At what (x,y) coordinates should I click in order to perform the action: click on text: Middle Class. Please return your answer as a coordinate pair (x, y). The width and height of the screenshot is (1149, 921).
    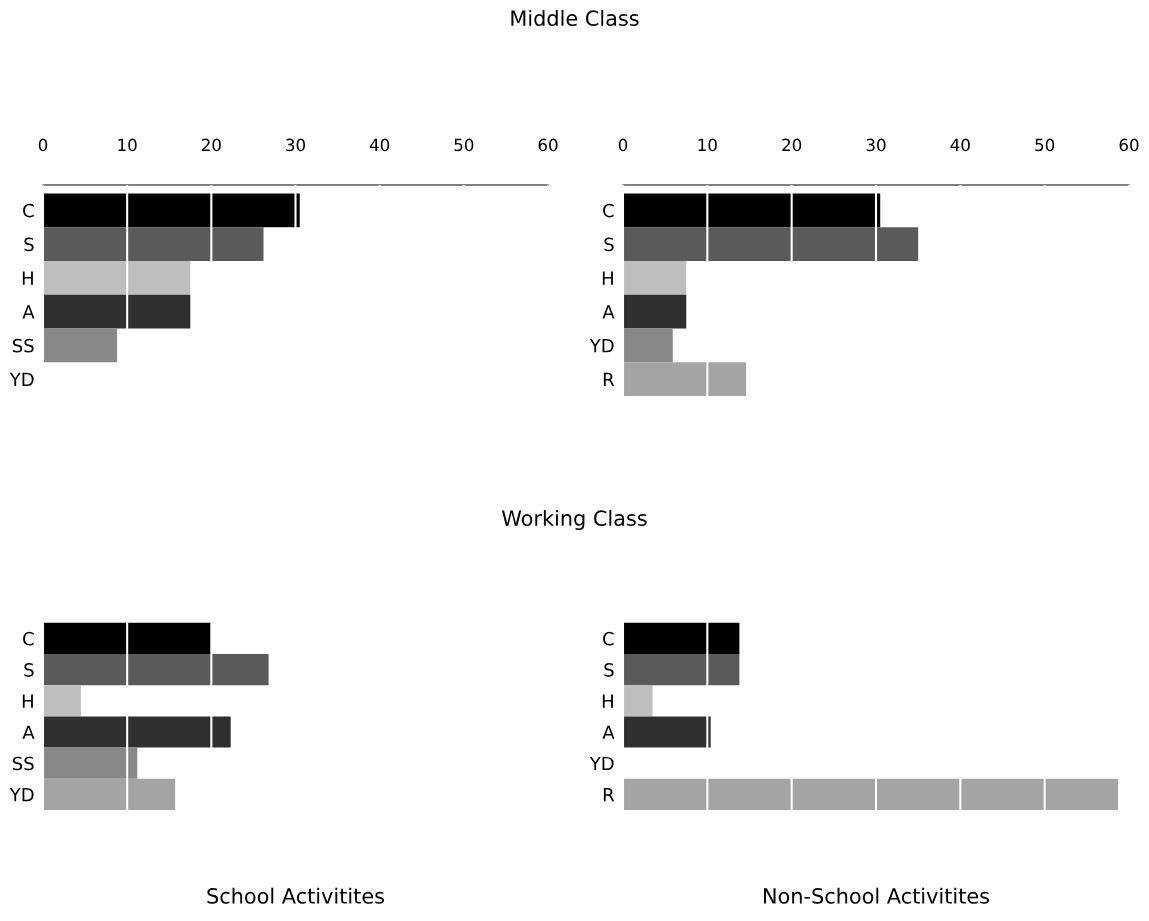
    Looking at the image, I should click on (575, 18).